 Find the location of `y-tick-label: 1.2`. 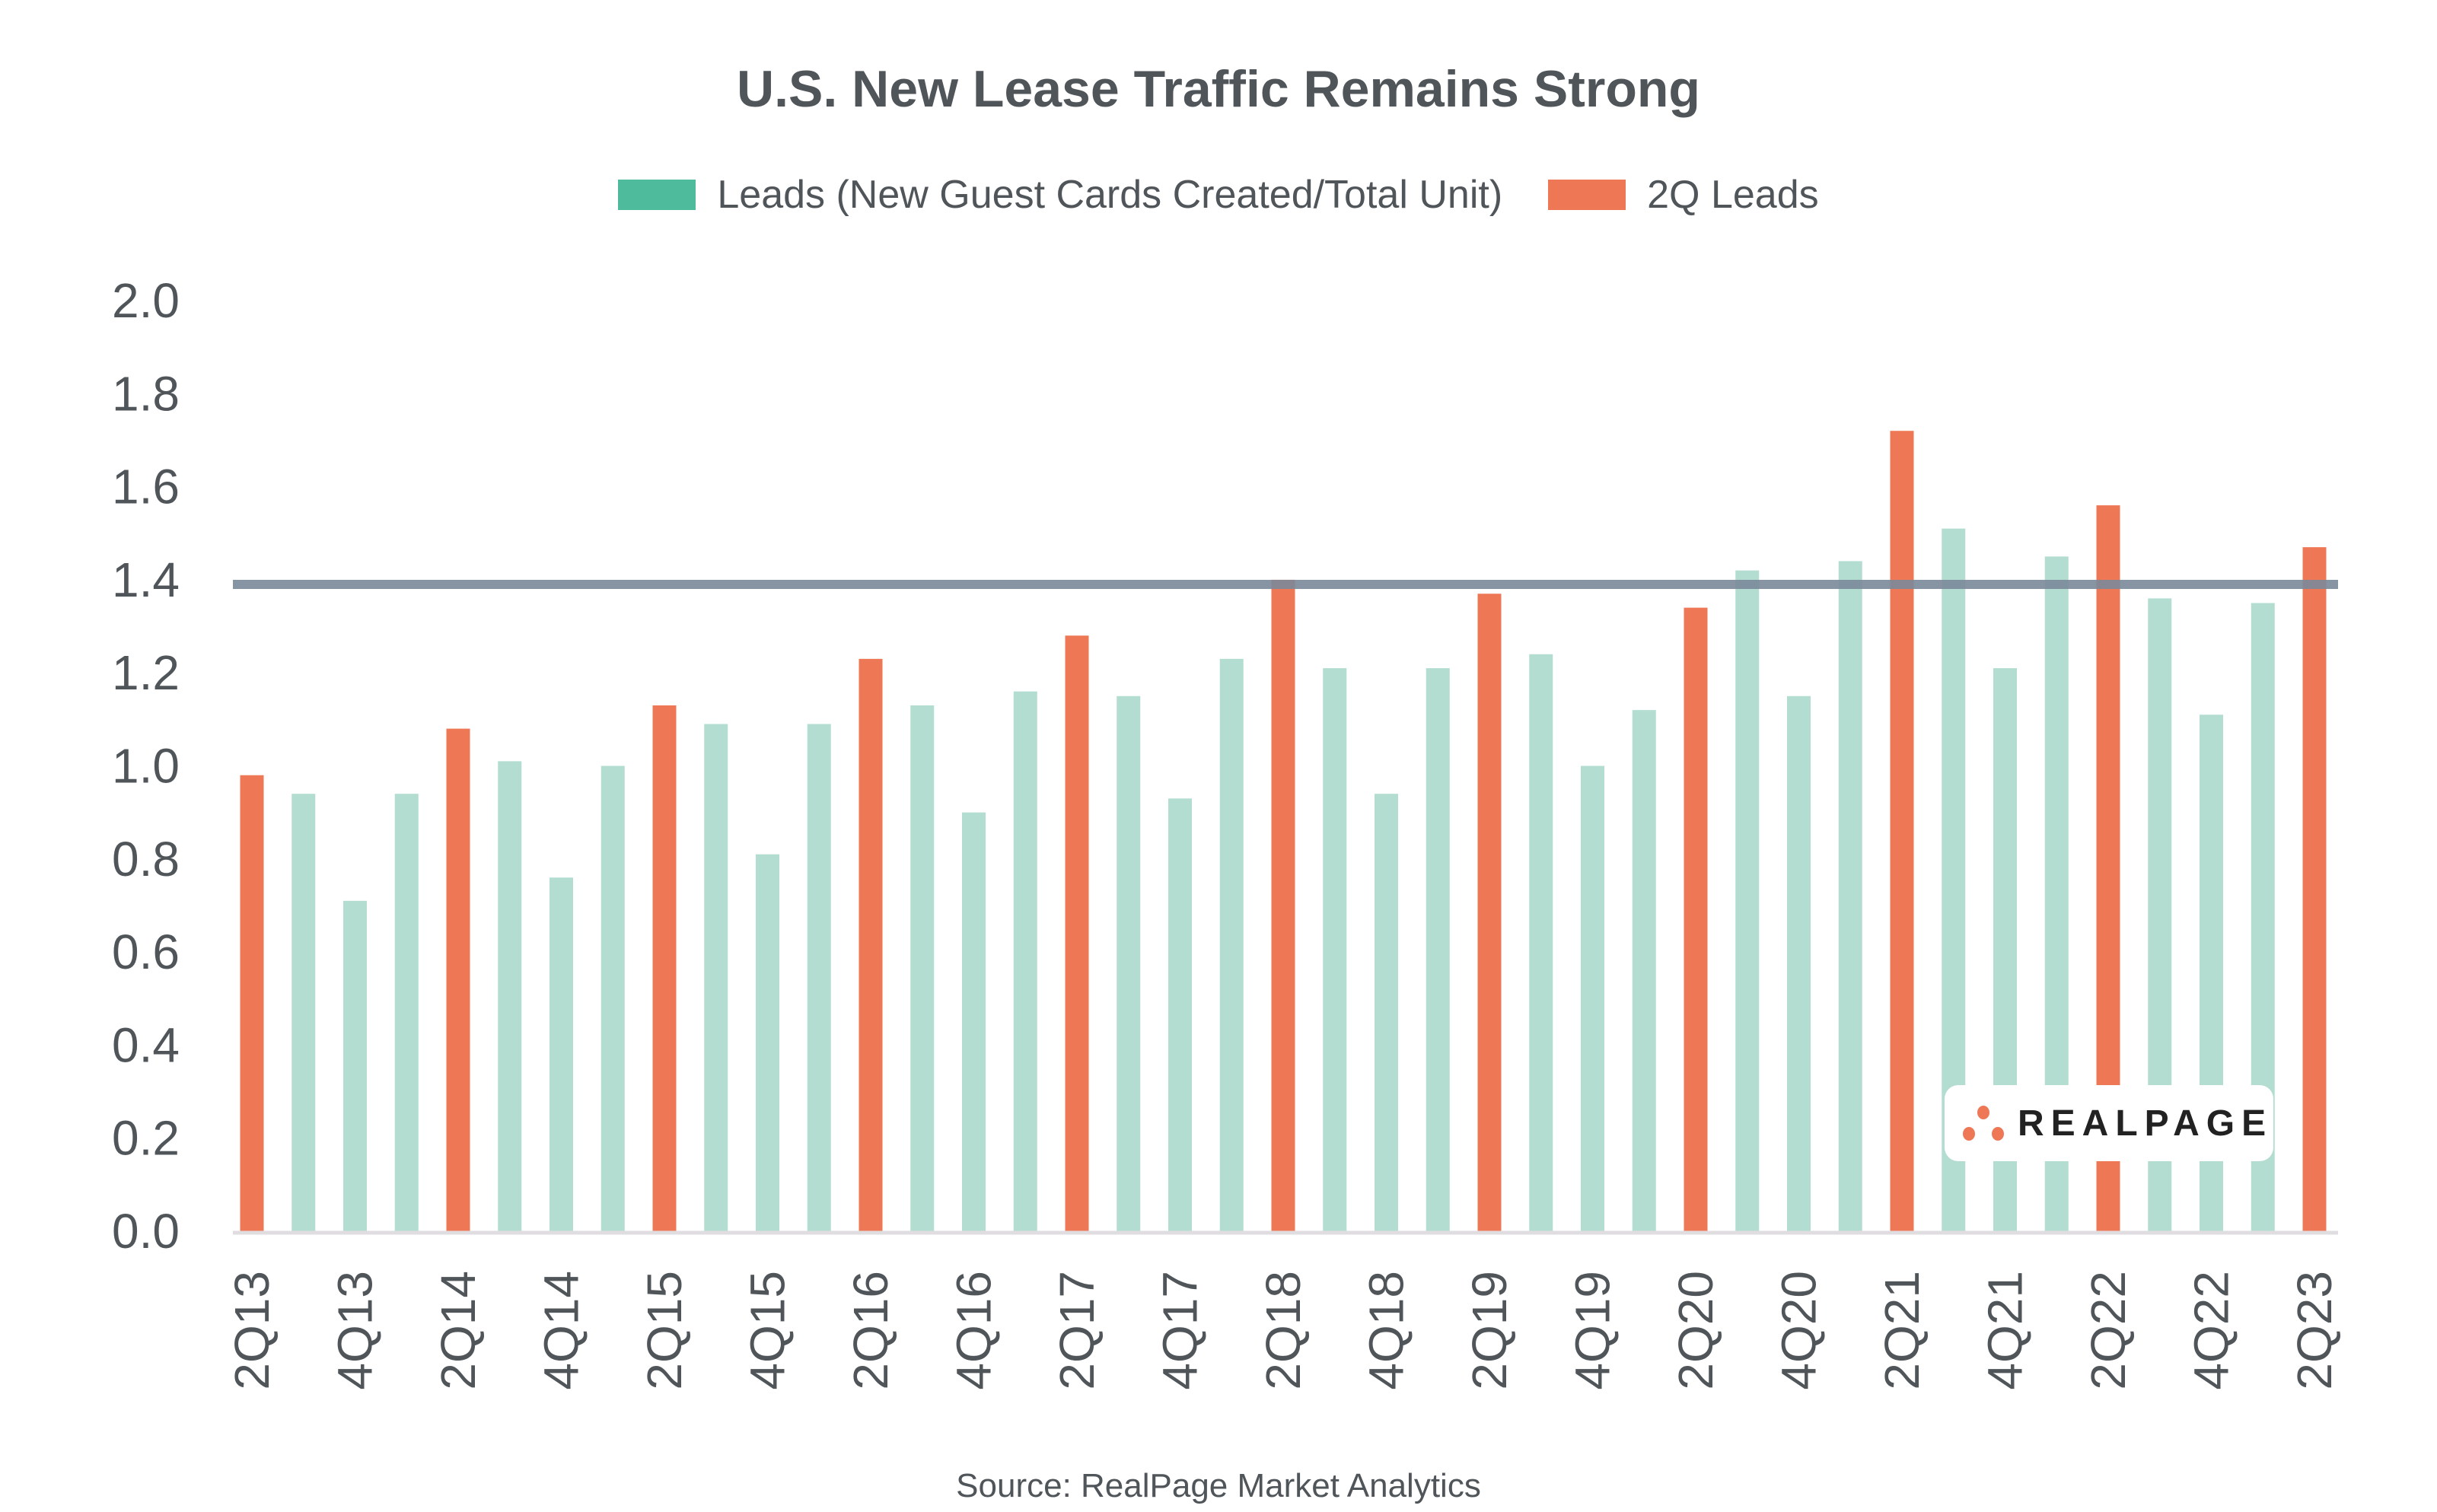

y-tick-label: 1.2 is located at coordinates (146, 672).